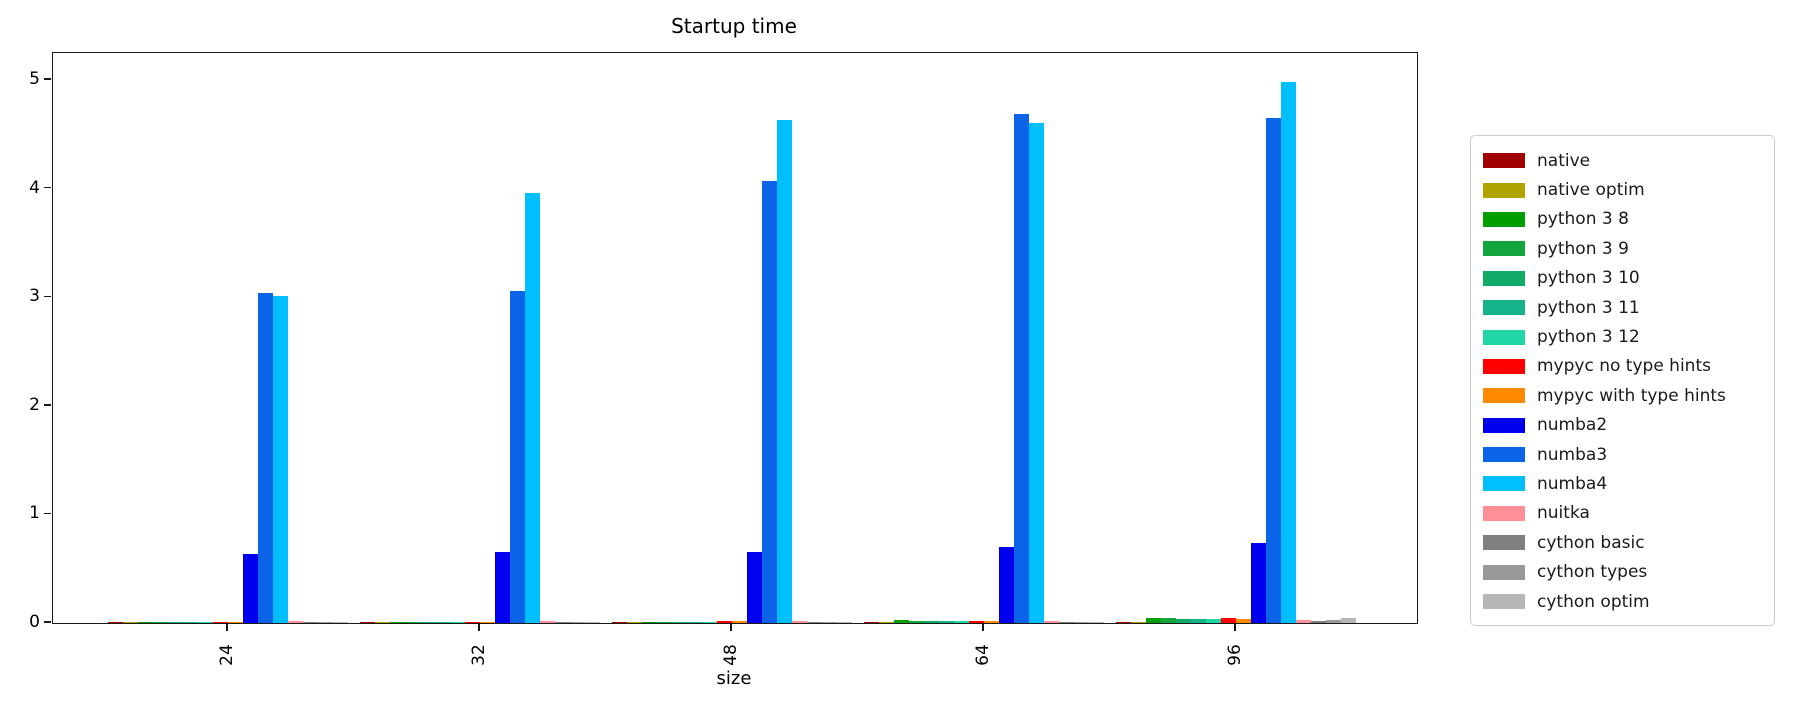 The image size is (1800, 720). I want to click on legend-item-native-optim: native optim, so click(1628, 189).